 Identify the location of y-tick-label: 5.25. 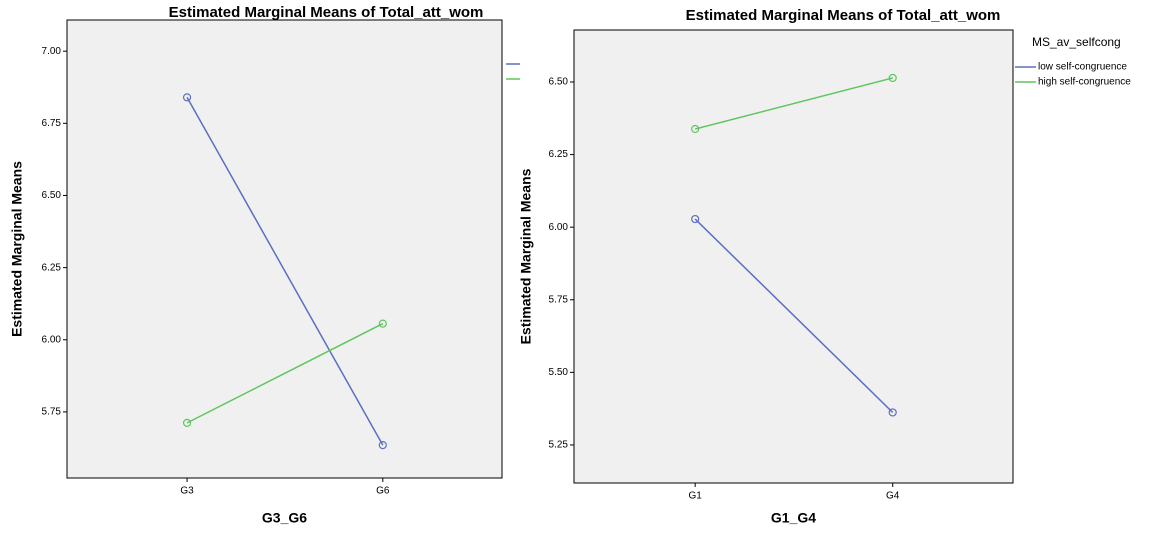
(559, 445).